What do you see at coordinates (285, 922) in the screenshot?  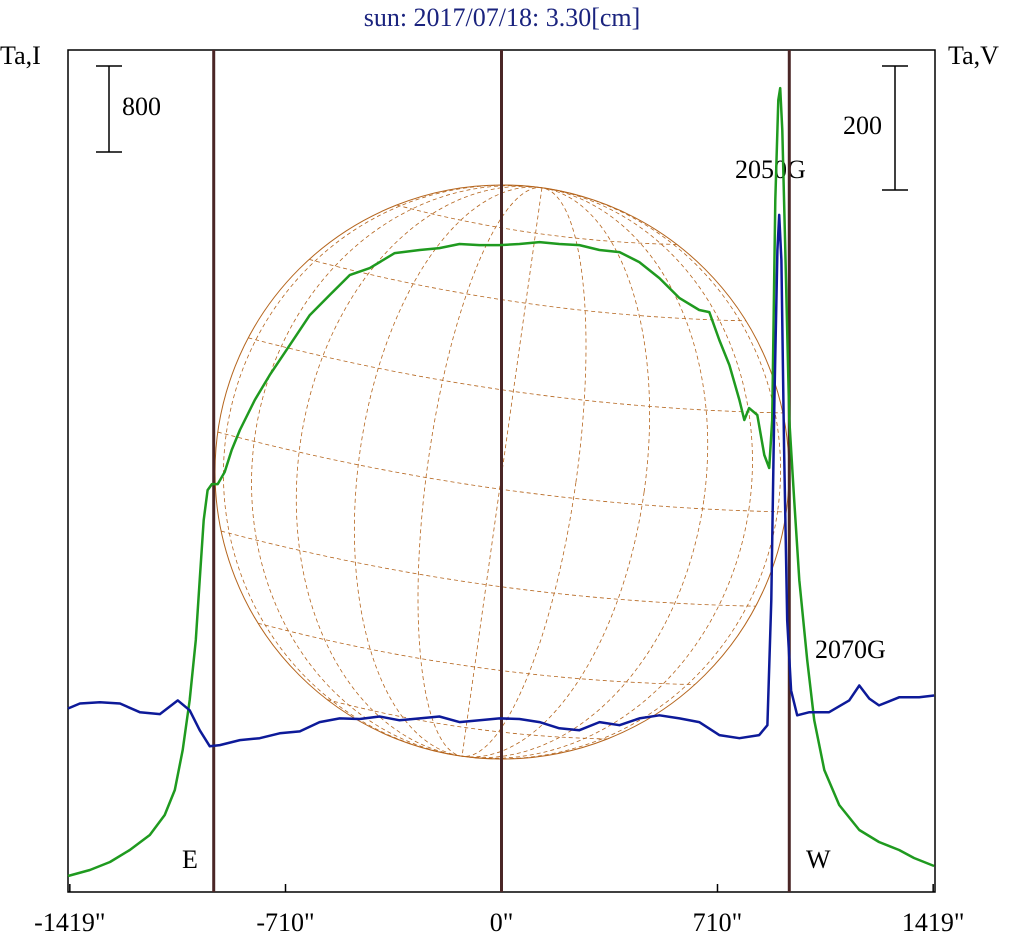 I see `x-tick-label: -710"` at bounding box center [285, 922].